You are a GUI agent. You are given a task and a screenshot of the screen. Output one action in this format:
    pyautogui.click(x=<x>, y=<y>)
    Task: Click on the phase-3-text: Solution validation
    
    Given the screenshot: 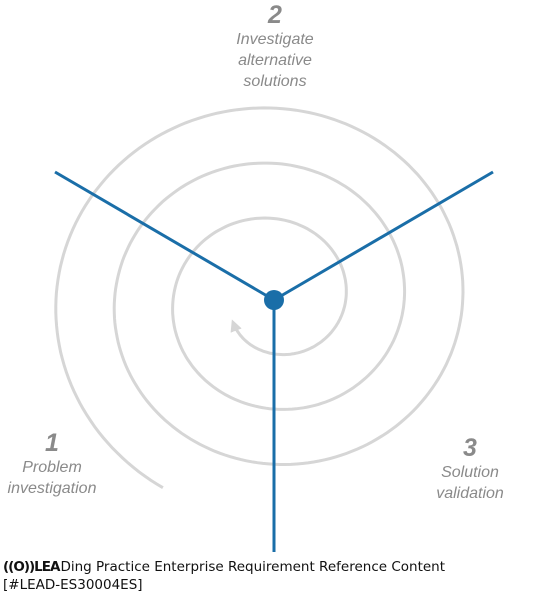 What is the action you would take?
    pyautogui.click(x=470, y=483)
    